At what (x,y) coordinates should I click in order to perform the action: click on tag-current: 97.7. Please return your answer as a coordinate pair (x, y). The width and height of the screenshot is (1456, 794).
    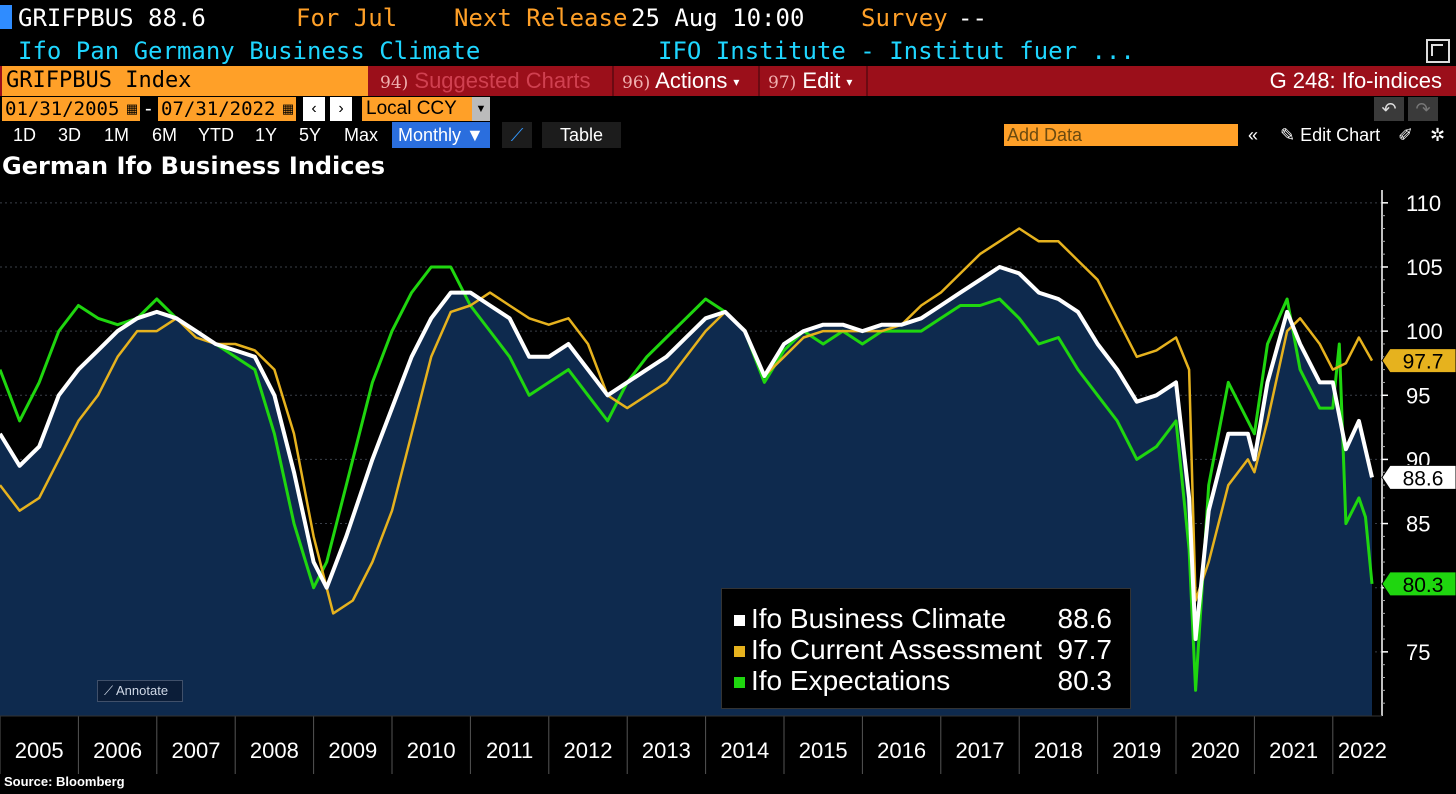
    Looking at the image, I should click on (1418, 361).